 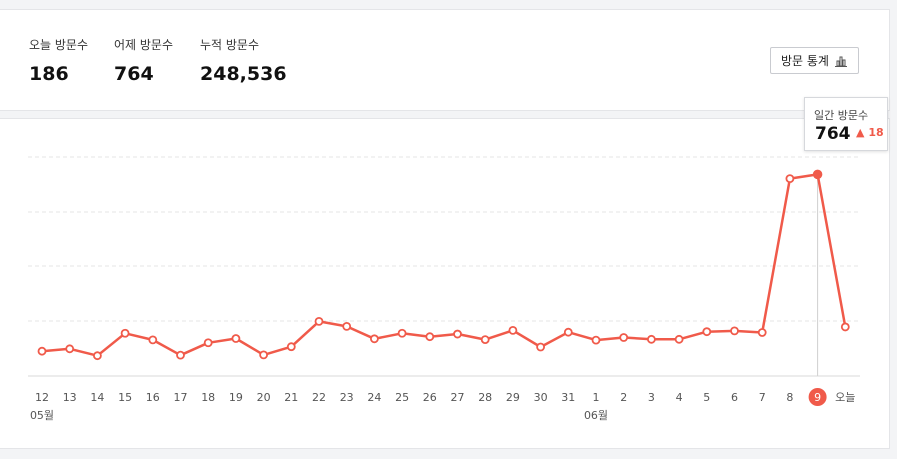 What do you see at coordinates (513, 397) in the screenshot?
I see `x-tick-label: 29` at bounding box center [513, 397].